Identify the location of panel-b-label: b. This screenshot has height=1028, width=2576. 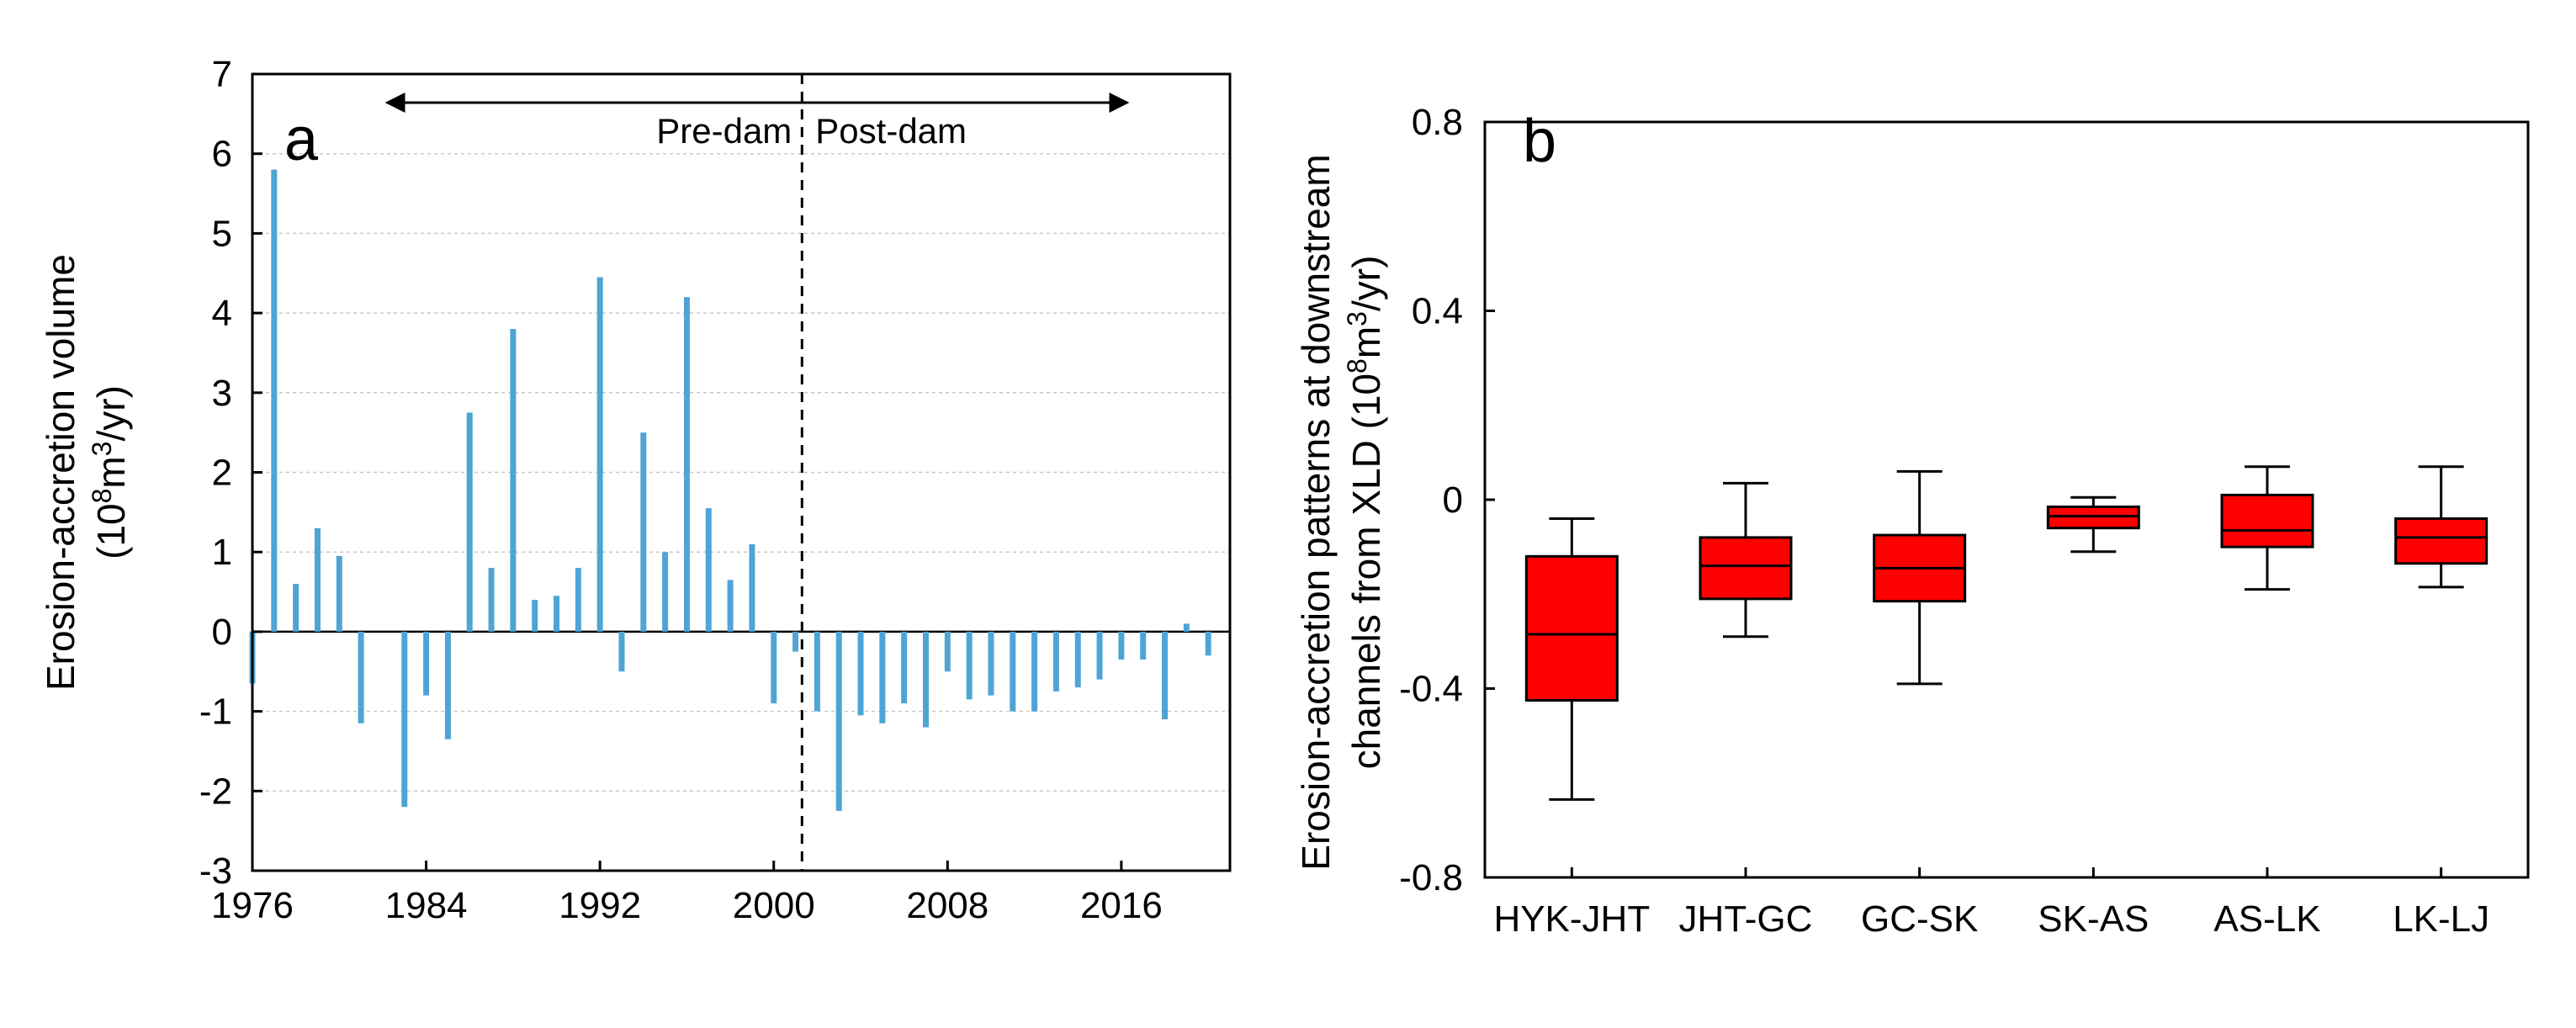
(1539, 141).